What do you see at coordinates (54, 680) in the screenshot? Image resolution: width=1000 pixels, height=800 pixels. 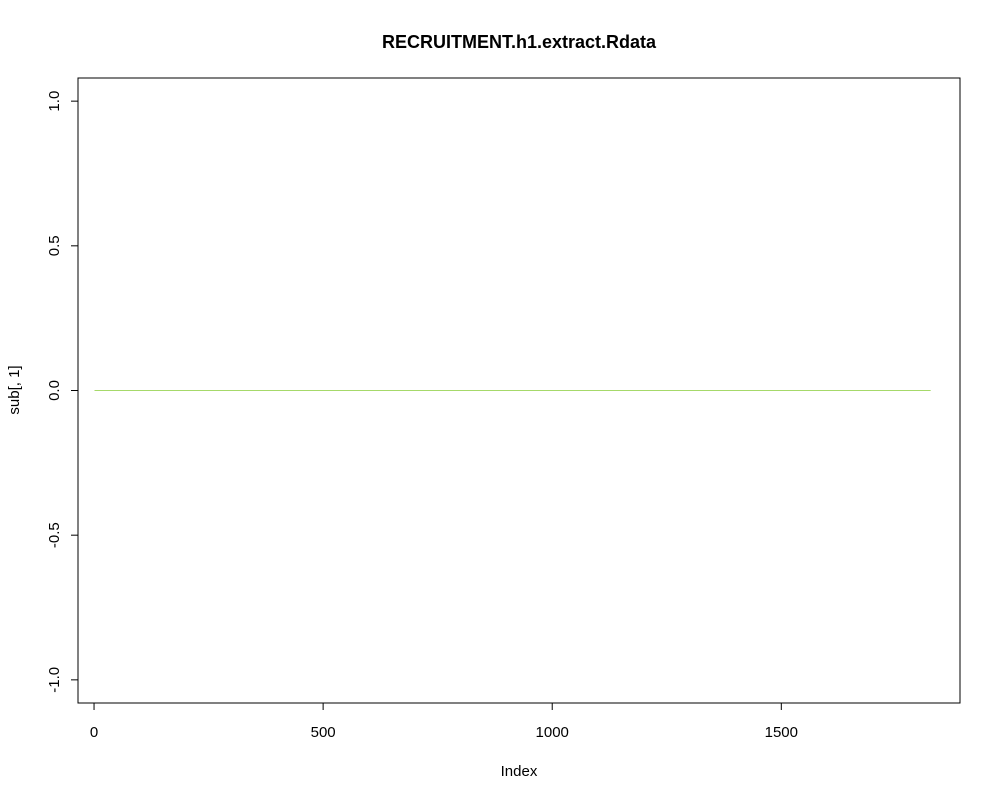 I see `y-tick-label: -1.0` at bounding box center [54, 680].